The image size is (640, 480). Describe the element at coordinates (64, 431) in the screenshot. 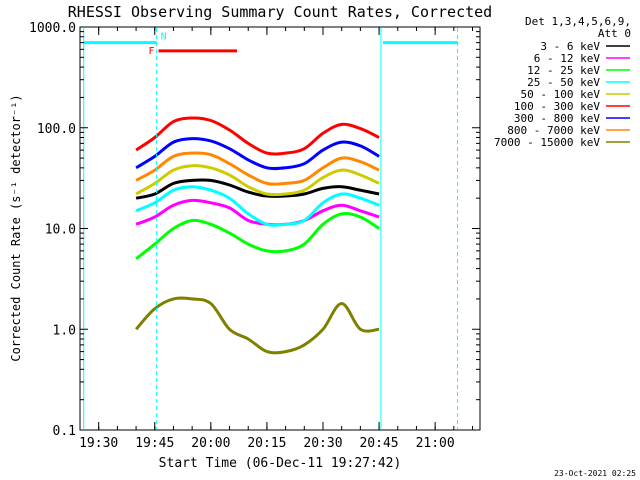

I see `y-tick-label: 0.1` at that location.